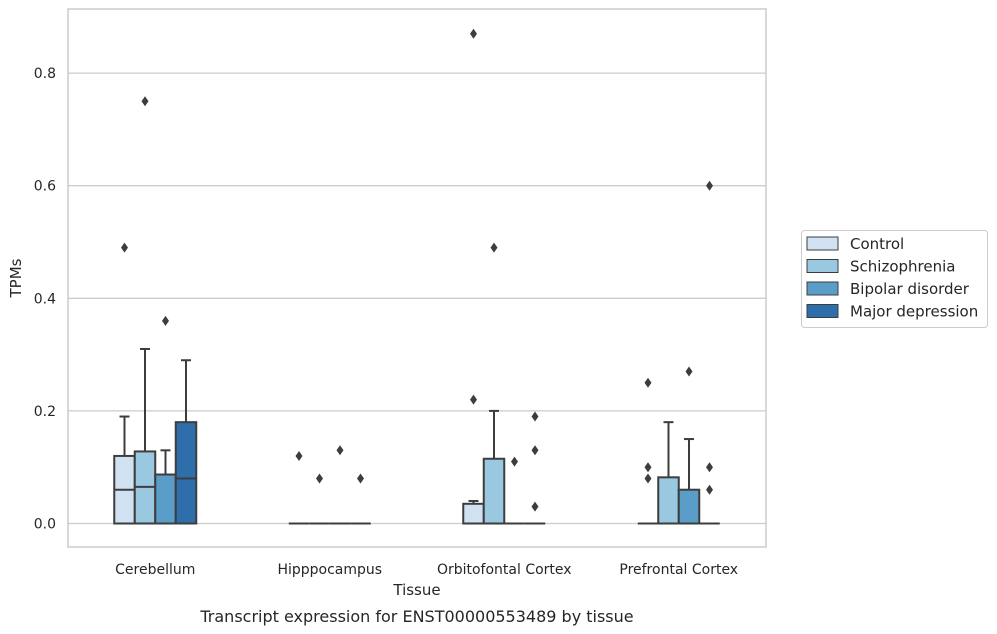 The width and height of the screenshot is (997, 634). What do you see at coordinates (45, 412) in the screenshot?
I see `y-tick-label: 0.2` at bounding box center [45, 412].